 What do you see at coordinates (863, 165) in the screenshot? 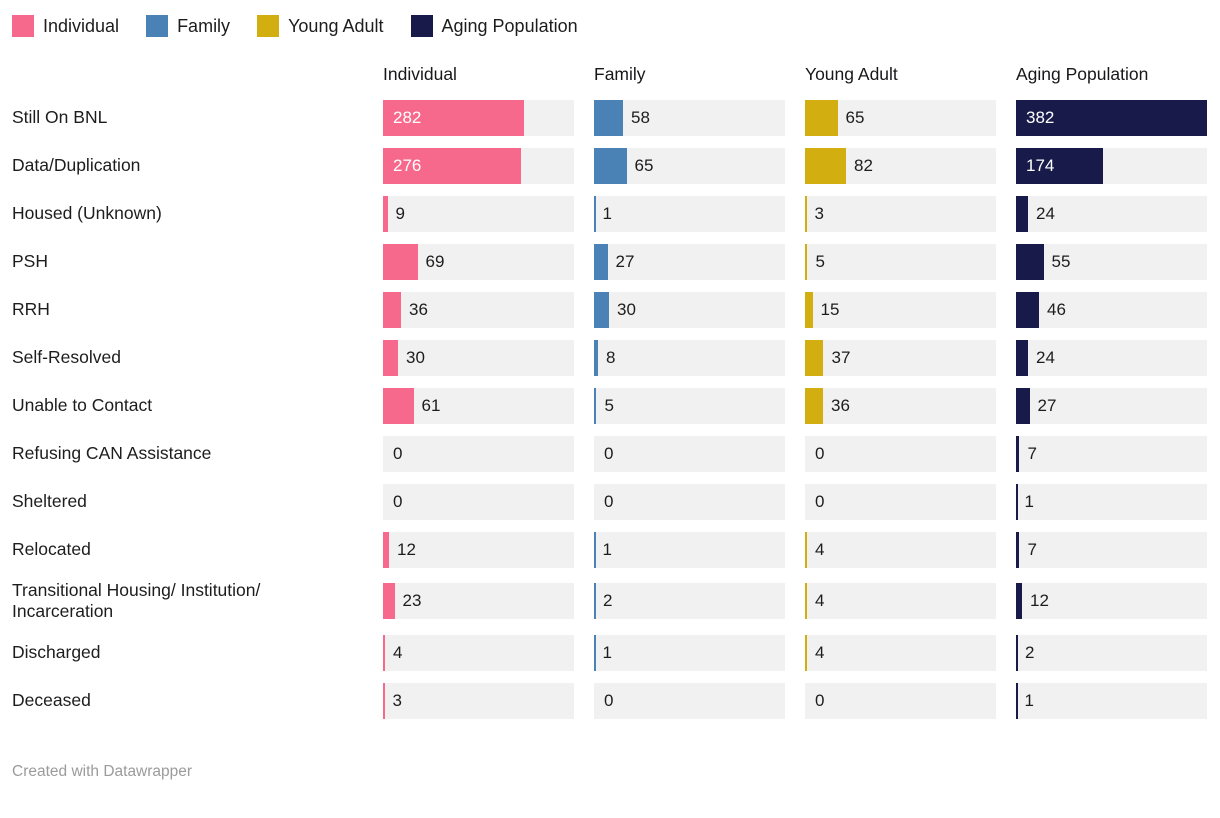
I see `value-label: 82` at bounding box center [863, 165].